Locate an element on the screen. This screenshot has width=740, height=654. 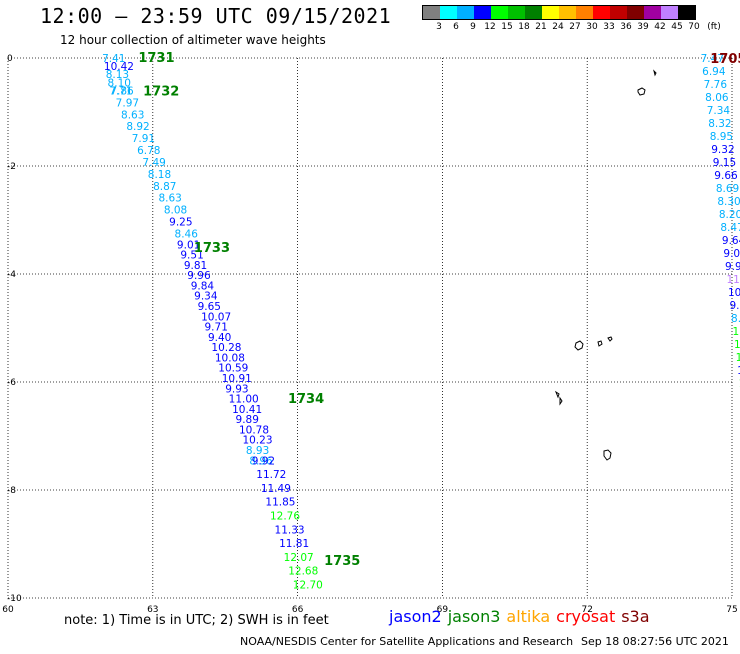
color-scale-label: 24 is located at coordinates (558, 27).